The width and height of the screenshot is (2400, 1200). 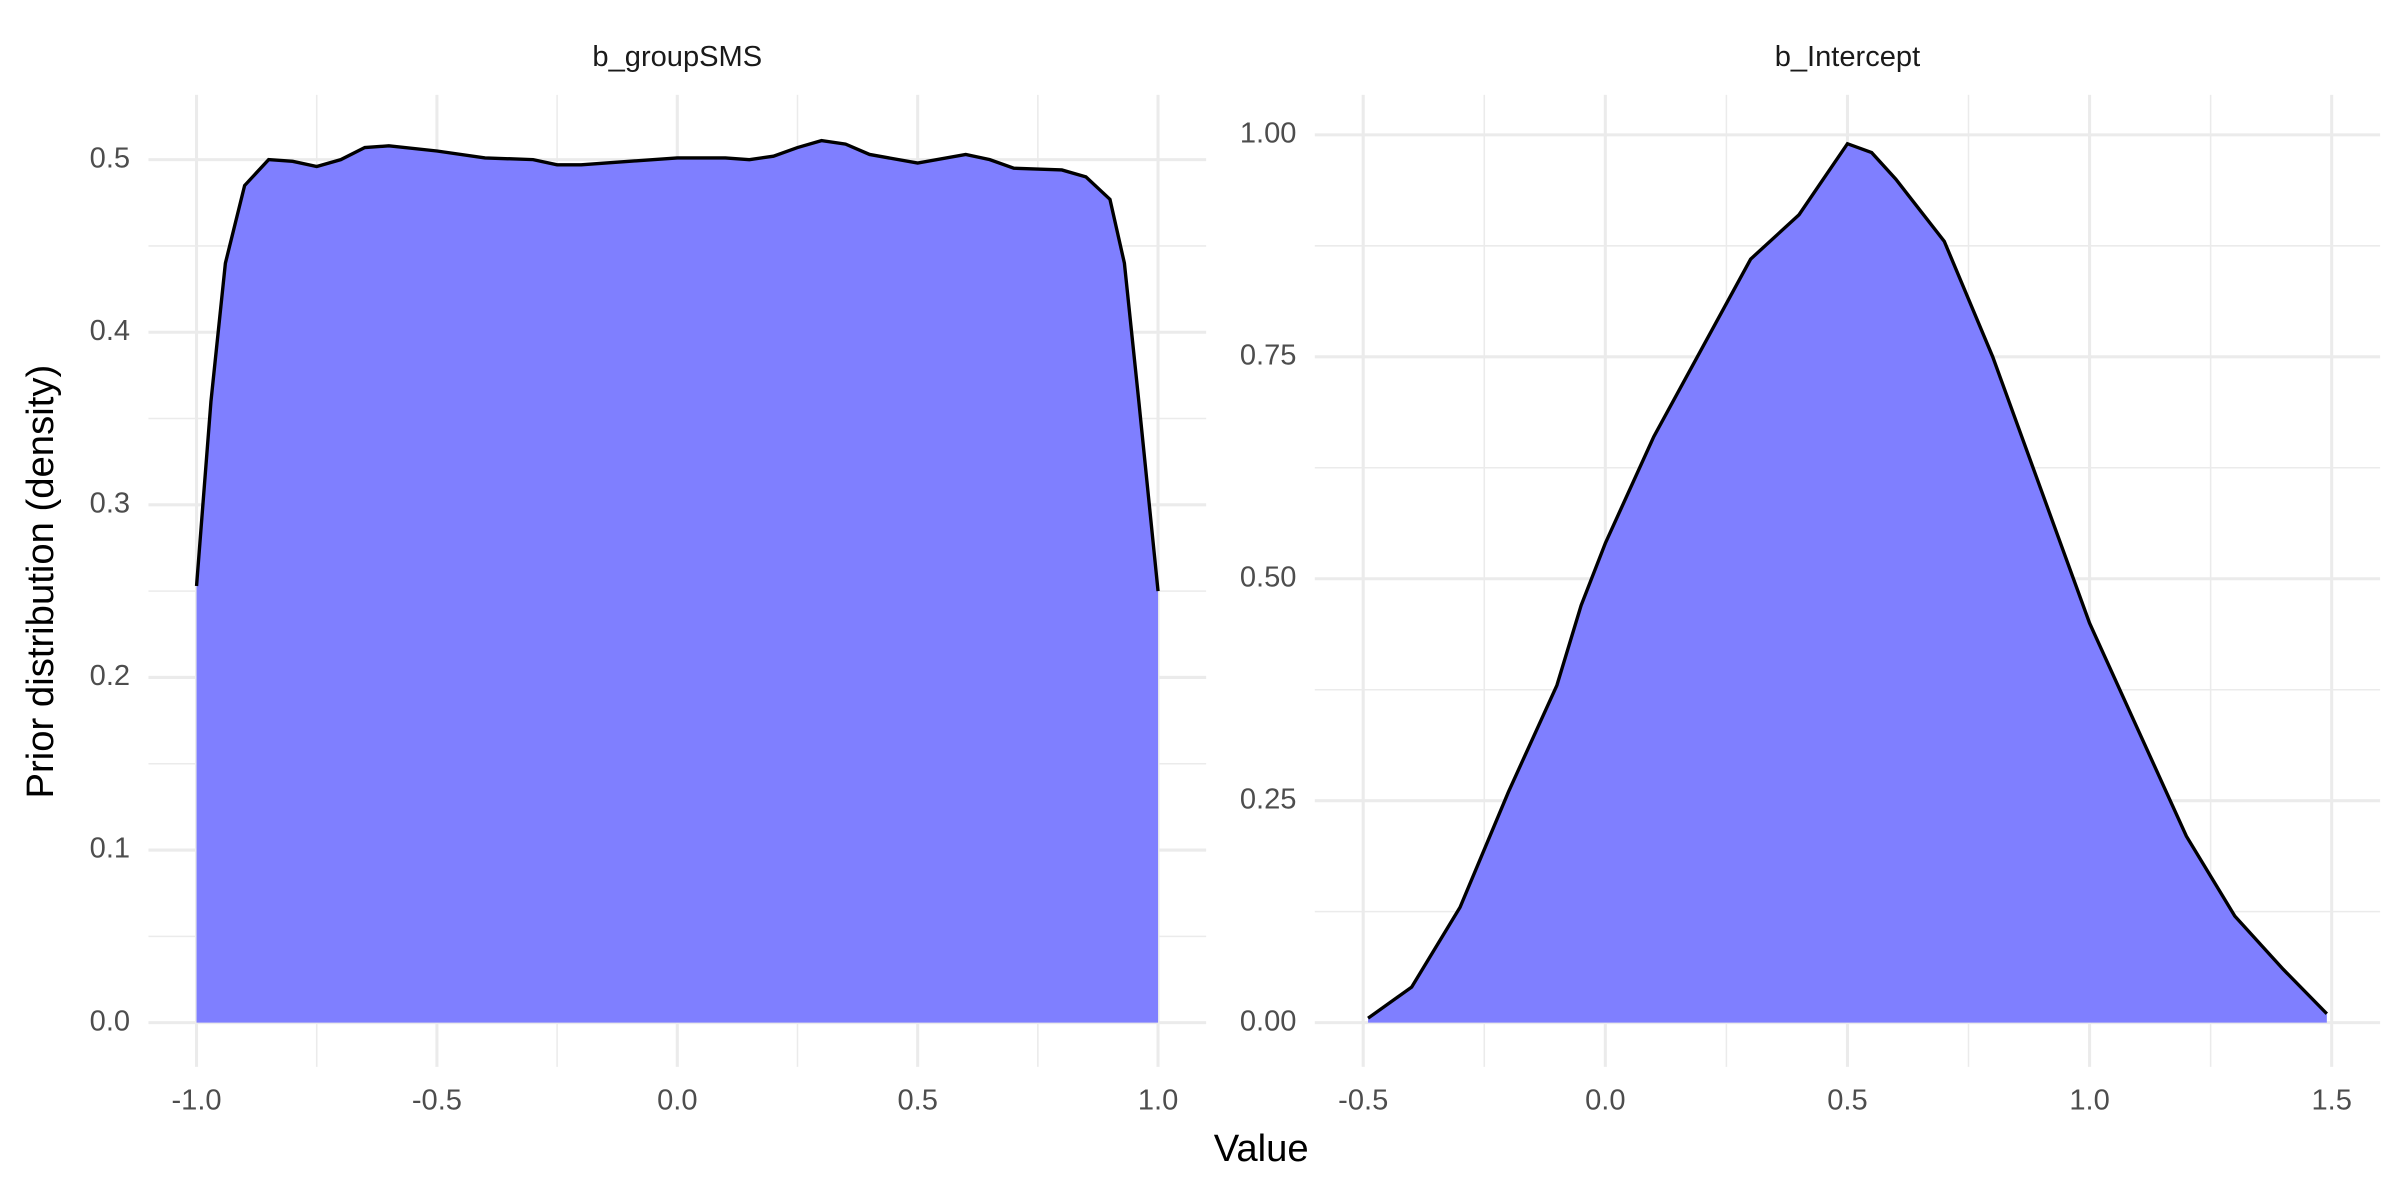 What do you see at coordinates (110, 1021) in the screenshot?
I see `y-tick-label: 0.0` at bounding box center [110, 1021].